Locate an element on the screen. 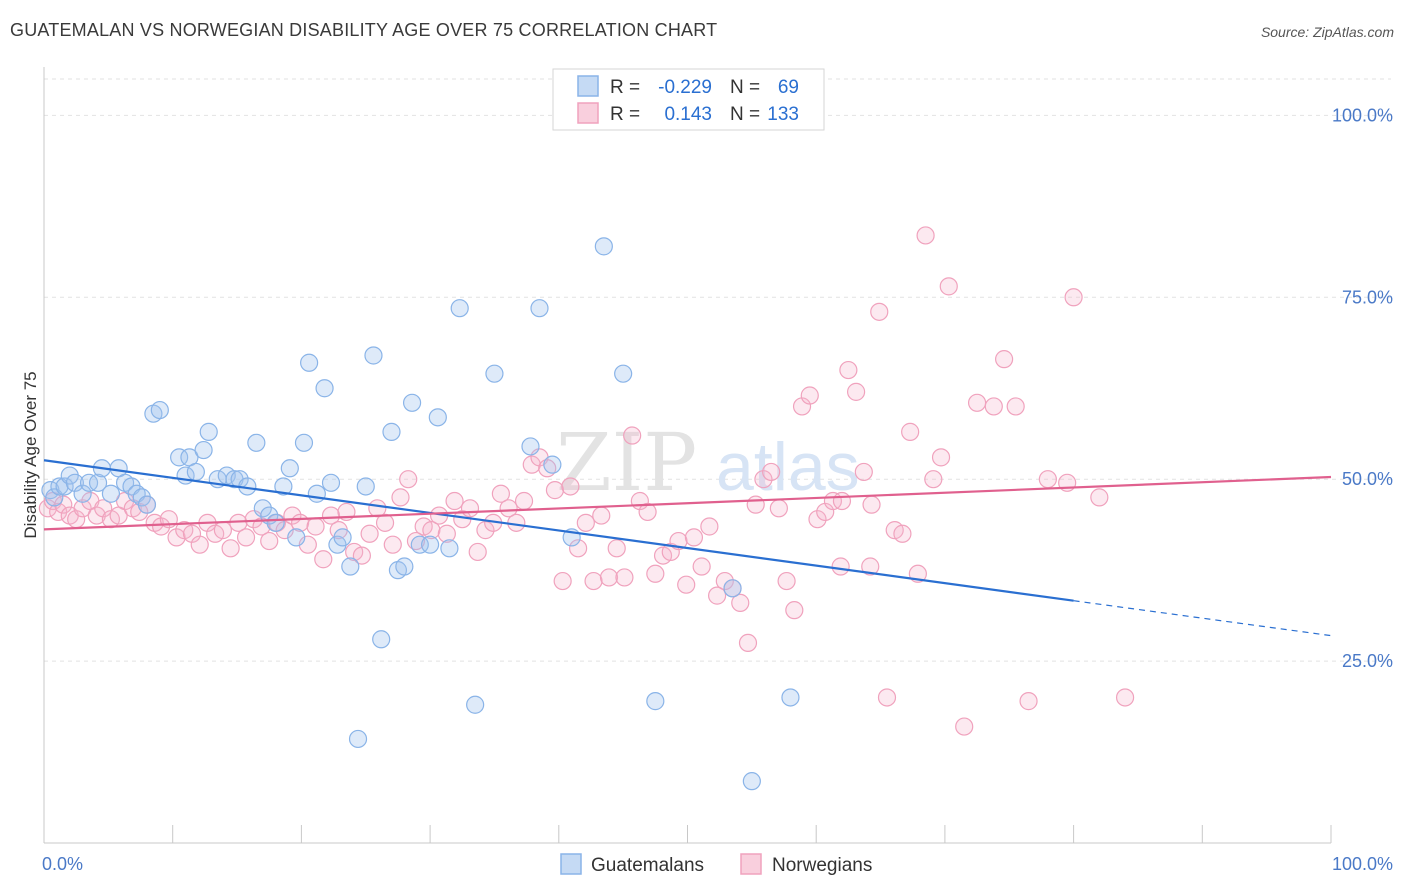 This screenshot has width=1406, height=892. bottom-legend-norwegians: Norwegians is located at coordinates (822, 865).